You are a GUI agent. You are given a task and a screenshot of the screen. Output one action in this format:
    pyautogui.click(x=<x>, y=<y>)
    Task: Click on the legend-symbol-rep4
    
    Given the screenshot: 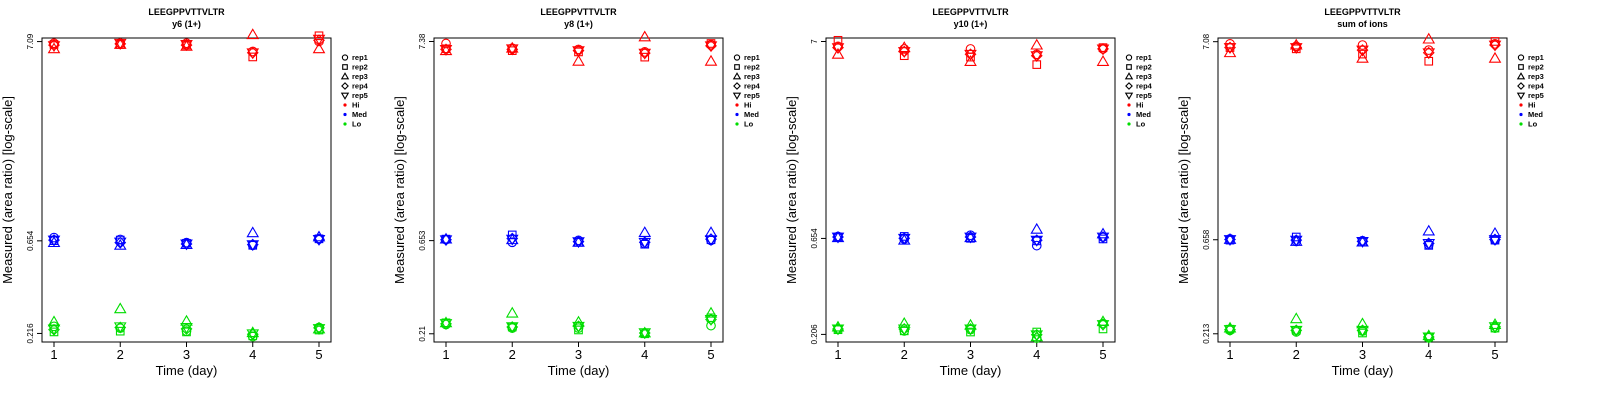 What is the action you would take?
    pyautogui.click(x=1521, y=86)
    